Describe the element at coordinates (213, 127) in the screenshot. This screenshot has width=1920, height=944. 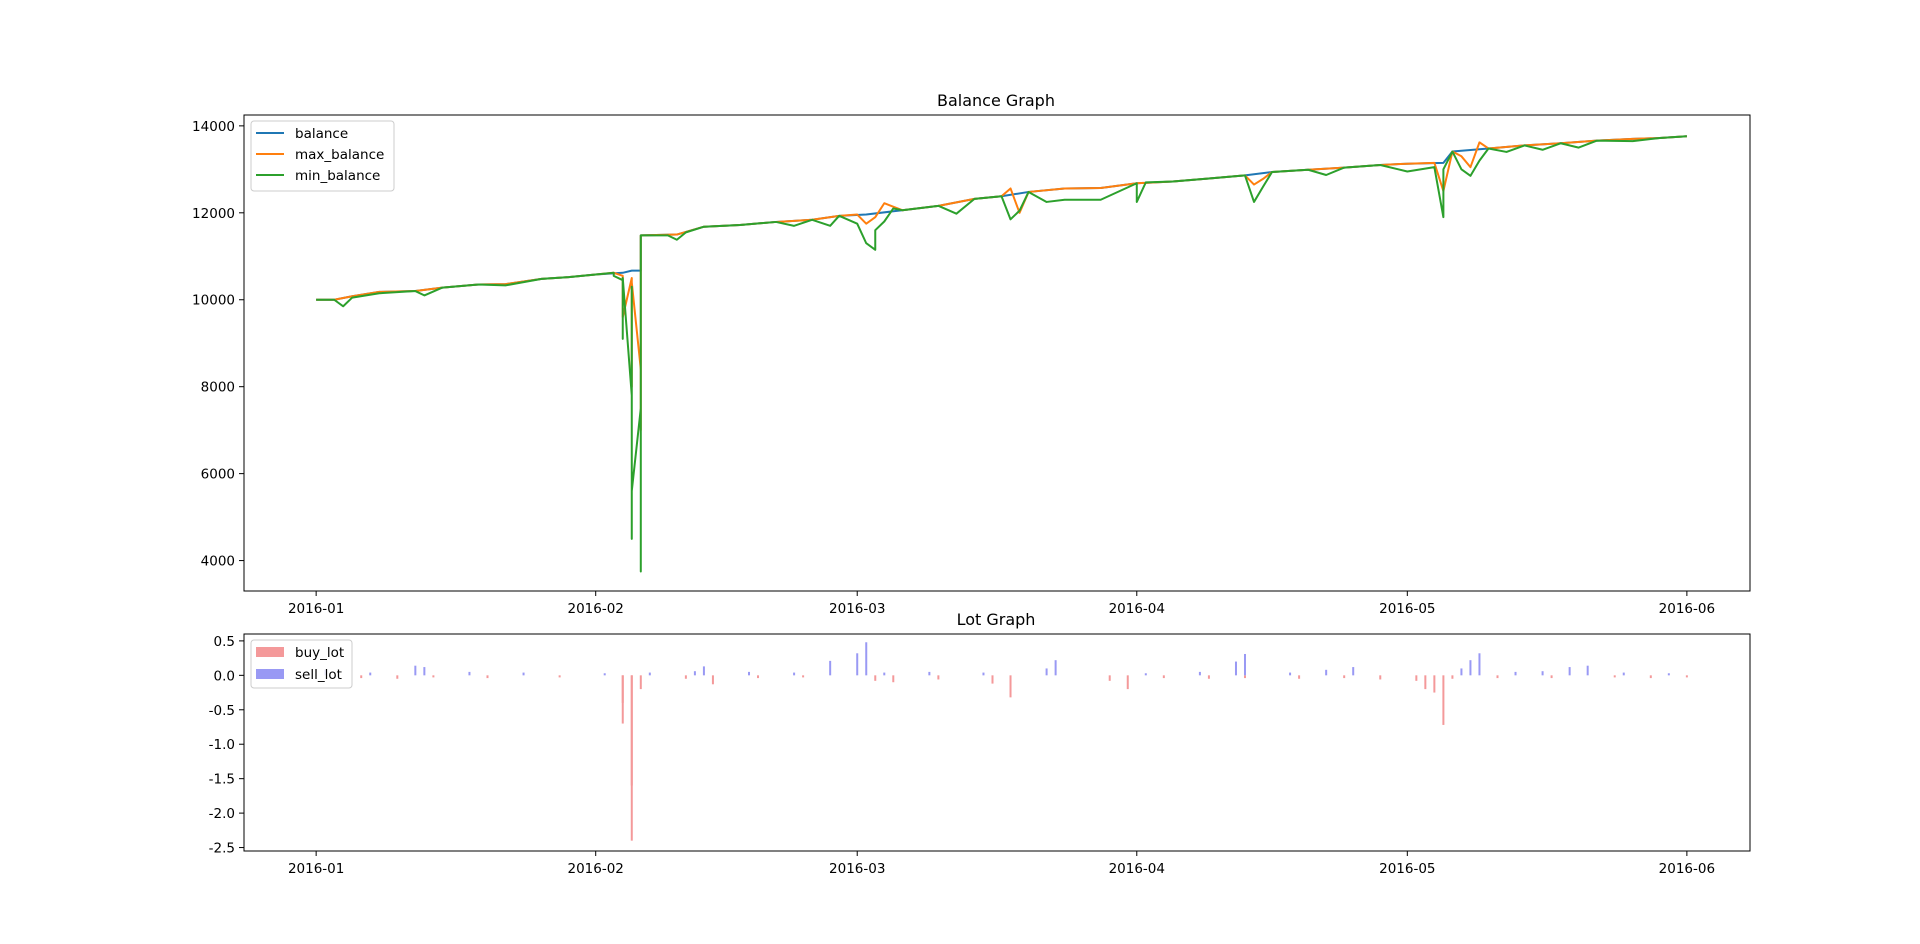
I see `y-tick-label: 14000` at that location.